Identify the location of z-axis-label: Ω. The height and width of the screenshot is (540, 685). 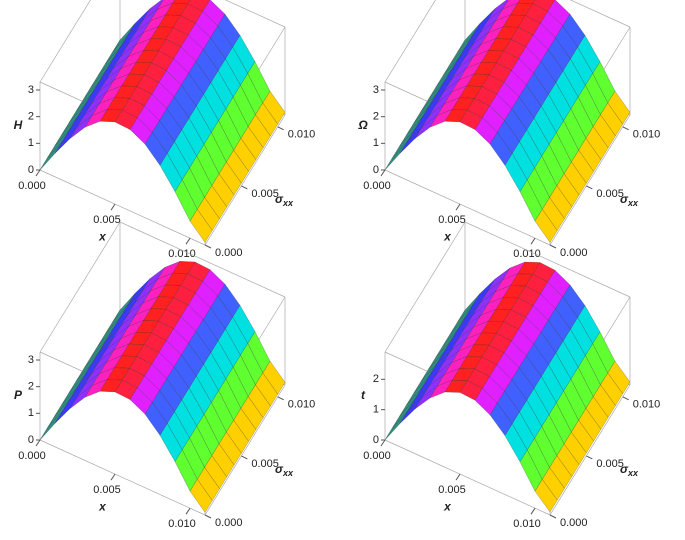
(362, 125).